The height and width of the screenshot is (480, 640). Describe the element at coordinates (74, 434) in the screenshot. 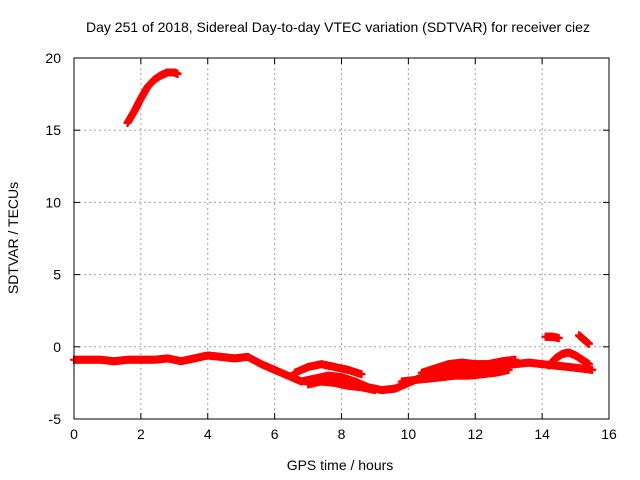

I see `x-tick-label: 0` at that location.